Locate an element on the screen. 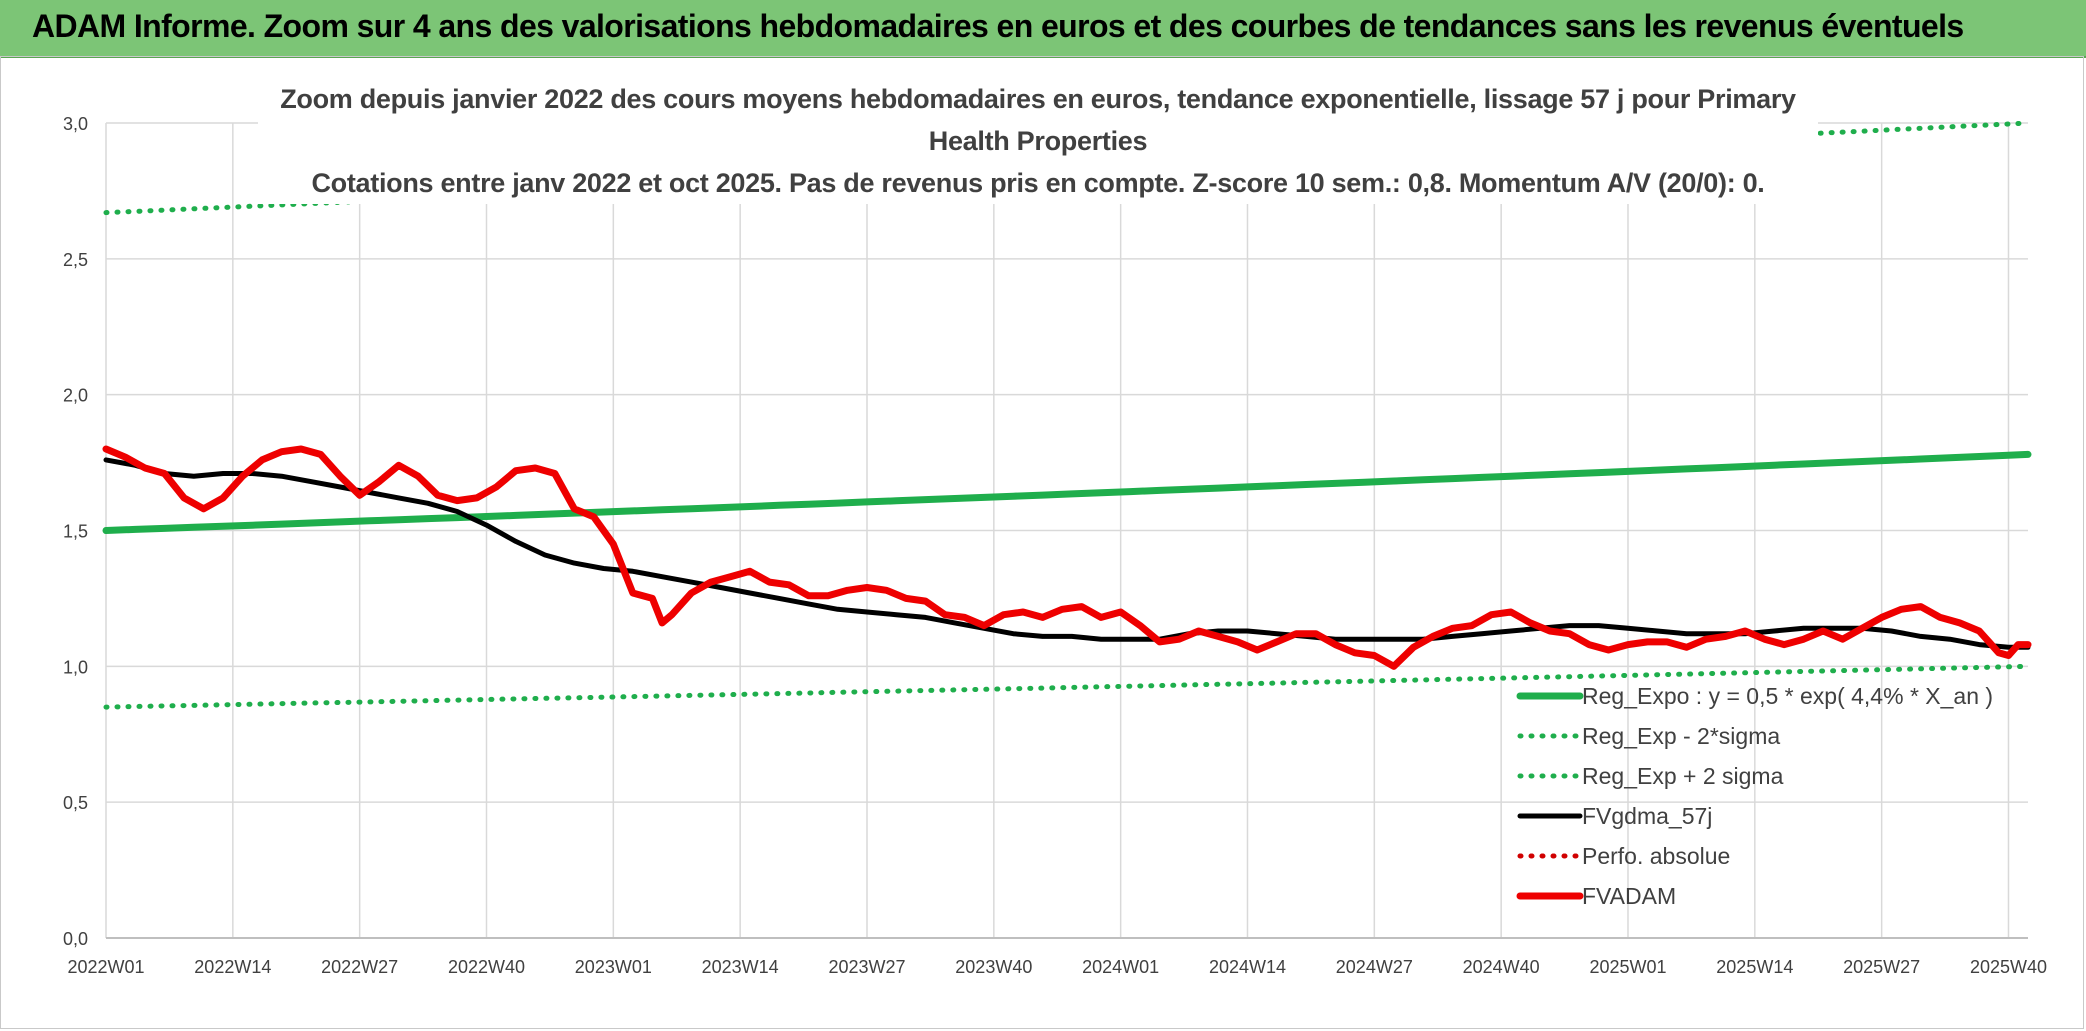 The image size is (2086, 1031). x-tick-label: 2024W27 is located at coordinates (1374, 967).